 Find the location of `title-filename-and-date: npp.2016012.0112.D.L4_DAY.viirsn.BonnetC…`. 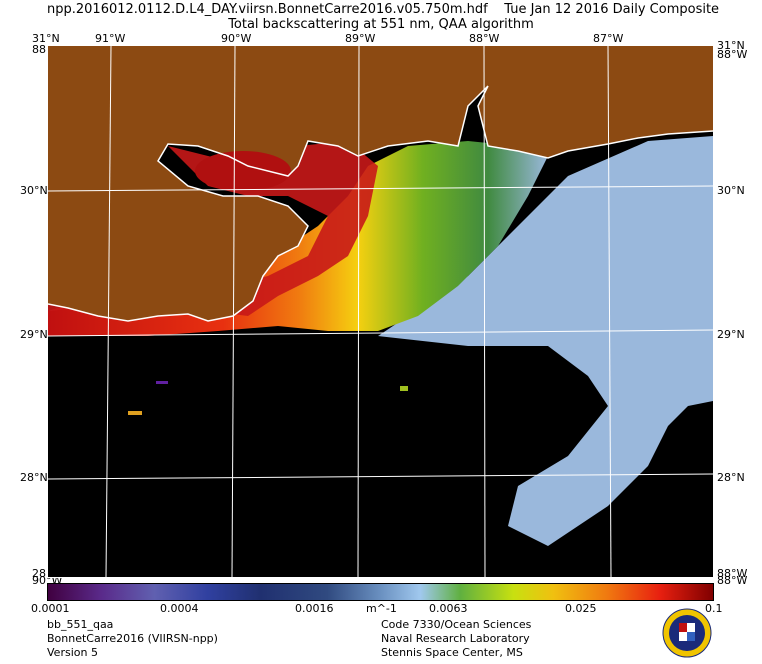

title-filename-and-date: npp.2016012.0112.D.L4_DAY.viirsn.BonnetC… is located at coordinates (383, 9).